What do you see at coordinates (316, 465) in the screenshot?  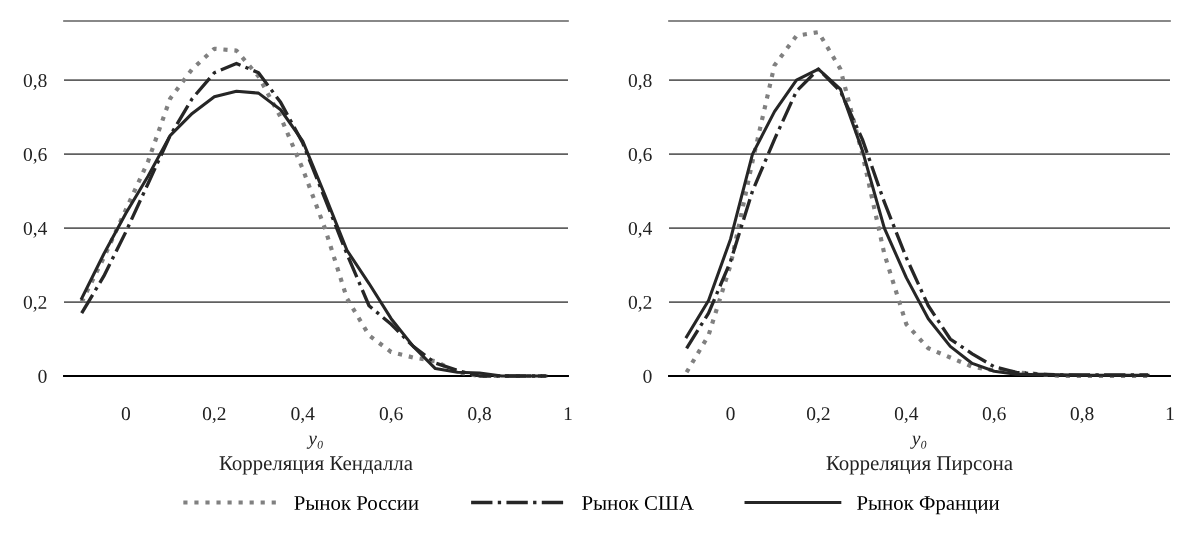 I see `text: Корреляция Кендалла` at bounding box center [316, 465].